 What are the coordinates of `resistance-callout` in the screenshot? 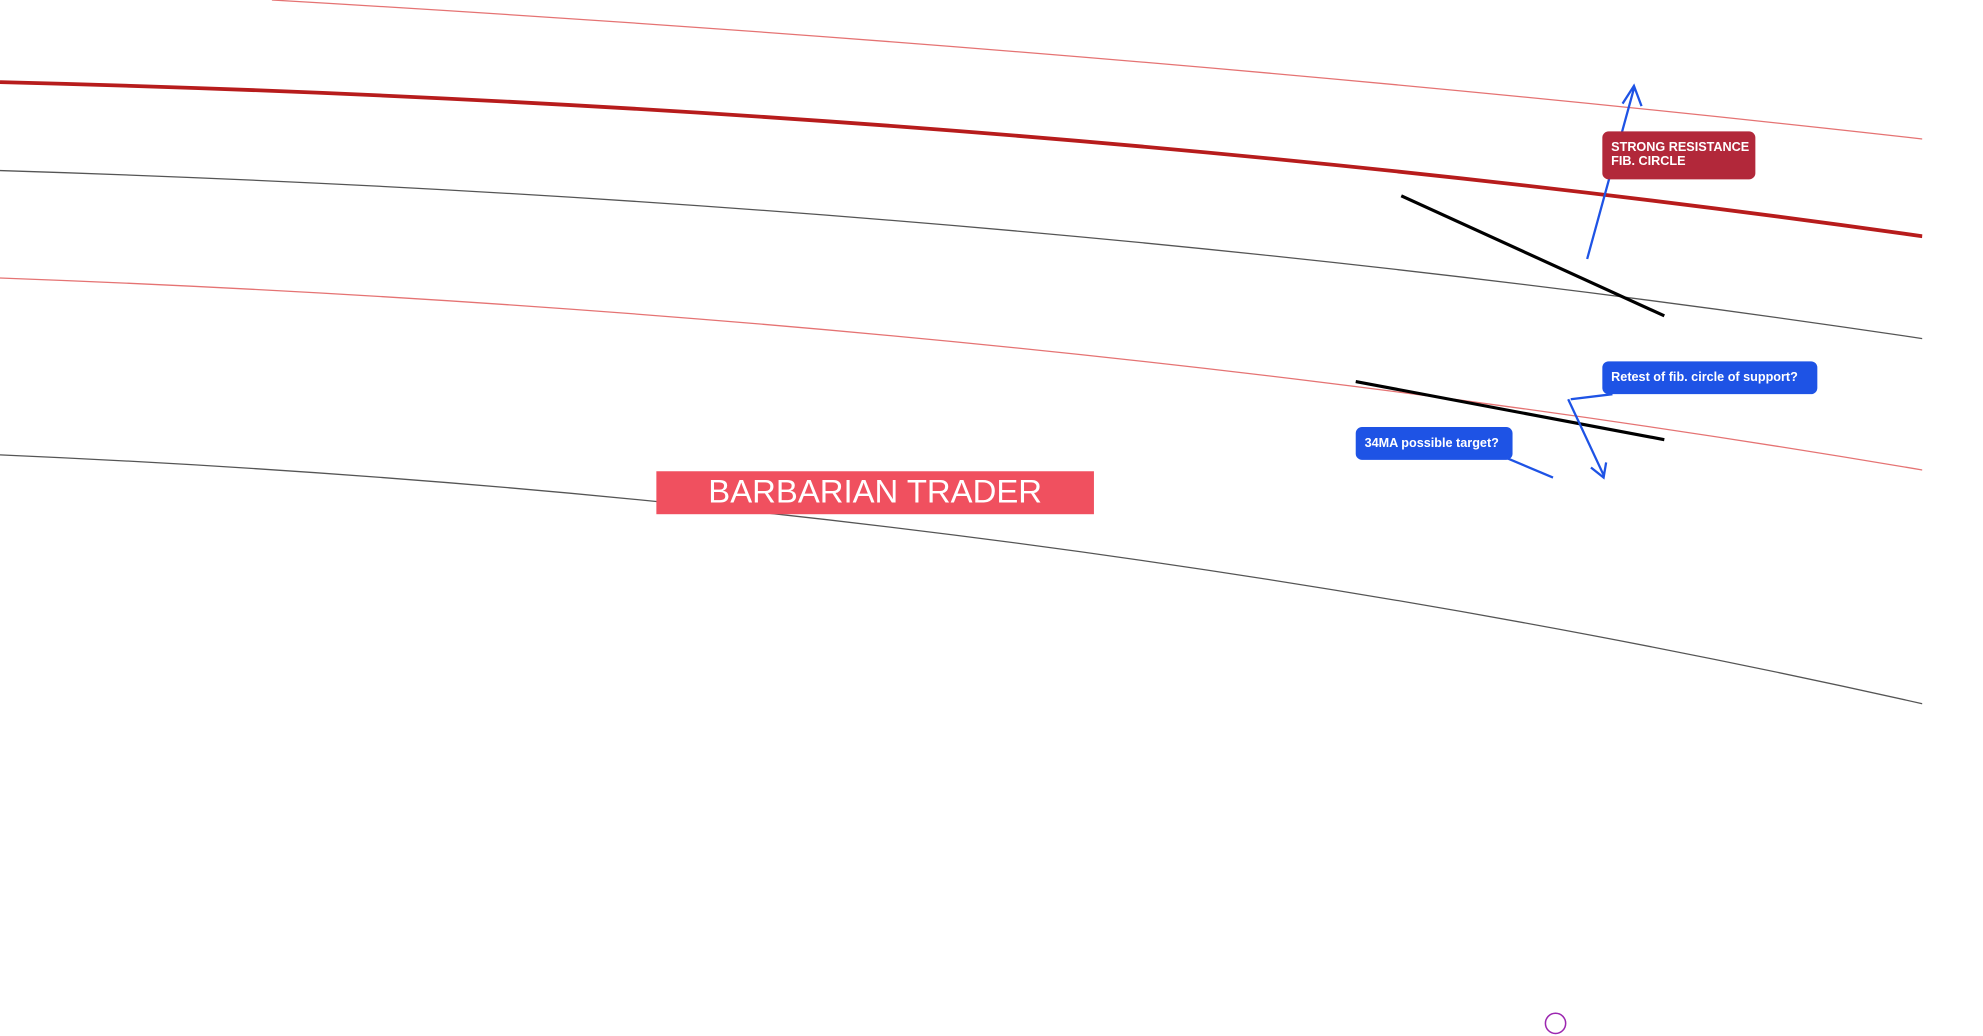 It's located at (1679, 155).